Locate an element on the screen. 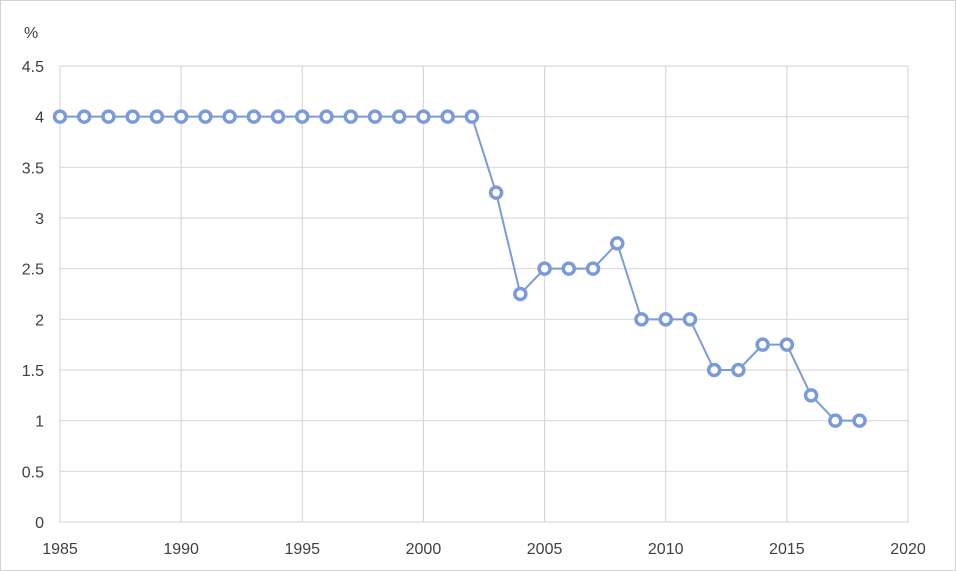  y-tick-label: 2 is located at coordinates (39, 320).